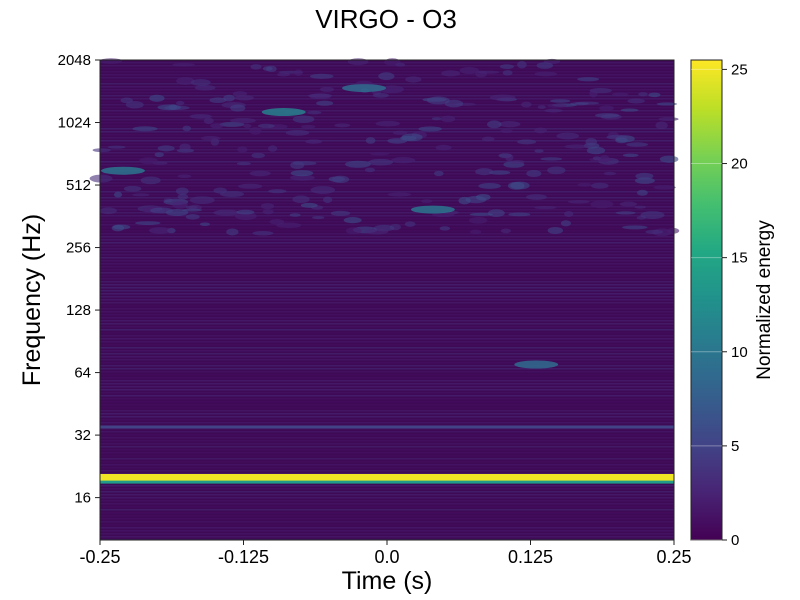 This screenshot has width=800, height=600. I want to click on energy-line-19hz, so click(387, 482).